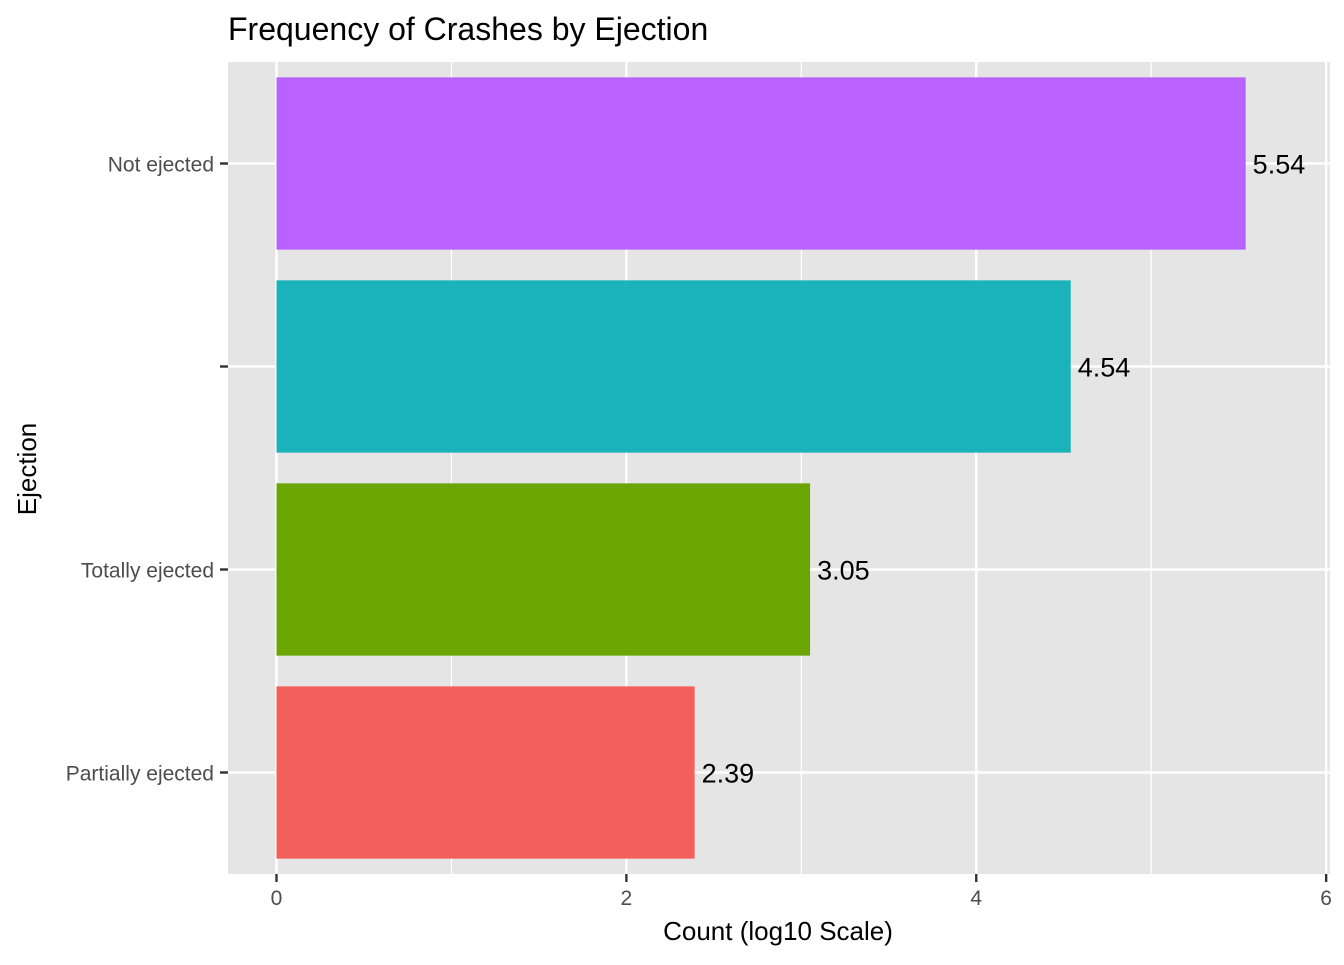 The image size is (1344, 965). Describe the element at coordinates (843, 571) in the screenshot. I see `bar-value-label: 3.05` at that location.